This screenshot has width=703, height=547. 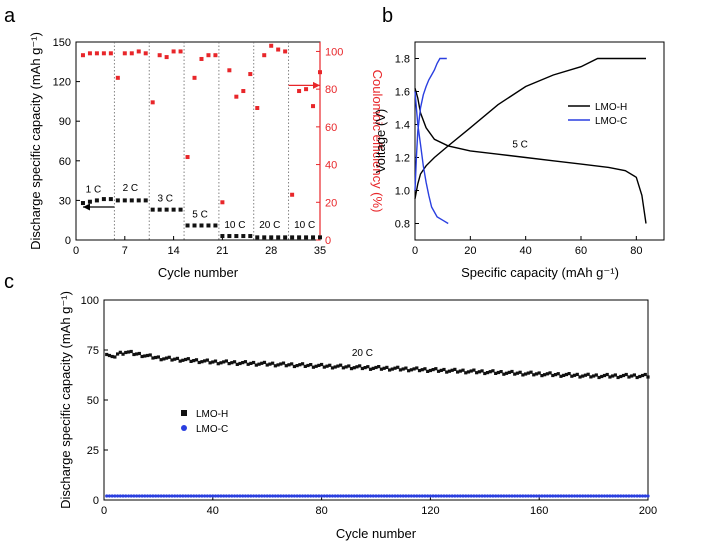 What do you see at coordinates (331, 128) in the screenshot?
I see `y2-tick-label: 60` at bounding box center [331, 128].